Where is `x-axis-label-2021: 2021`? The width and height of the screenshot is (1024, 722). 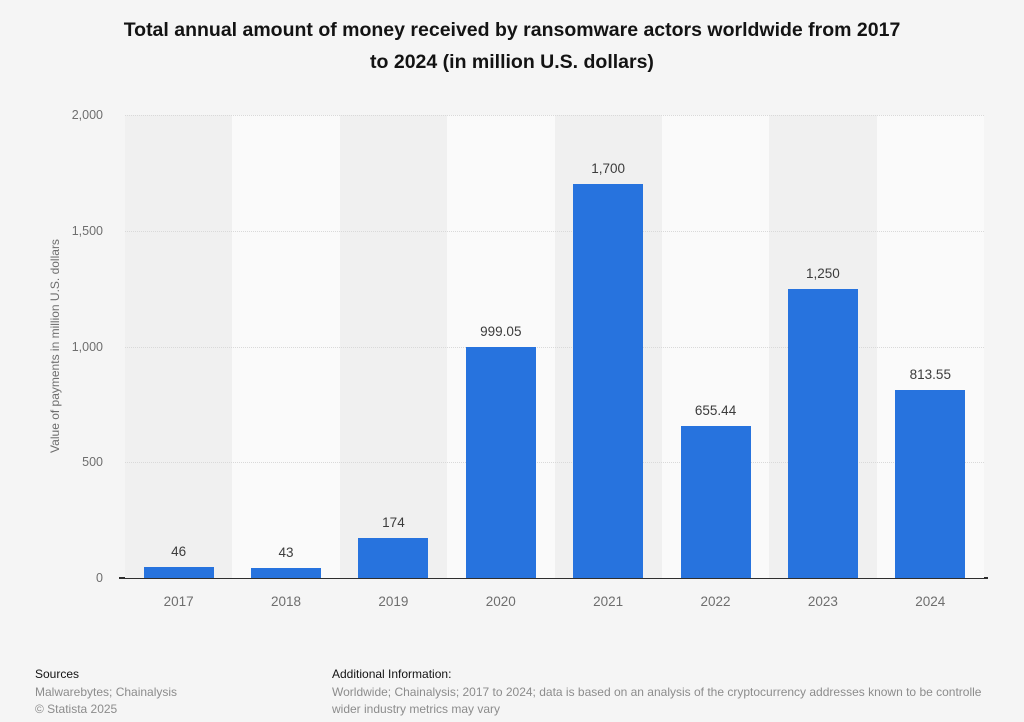
x-axis-label-2021: 2021 is located at coordinates (608, 601).